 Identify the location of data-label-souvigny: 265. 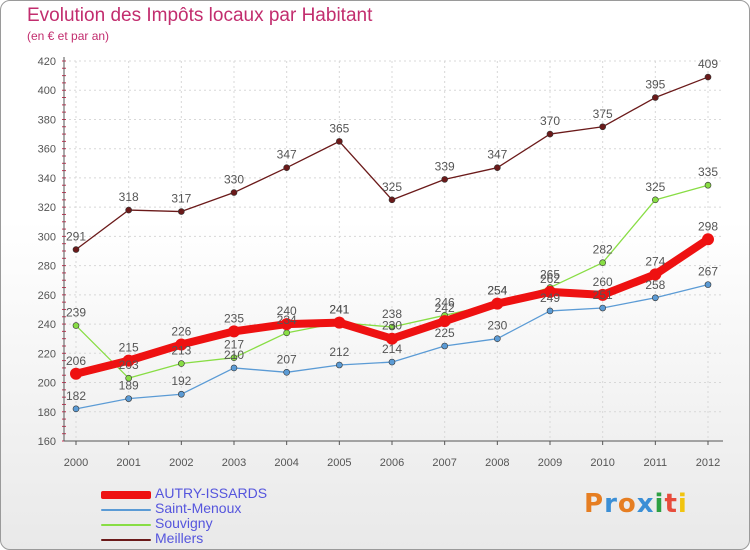
(550, 275).